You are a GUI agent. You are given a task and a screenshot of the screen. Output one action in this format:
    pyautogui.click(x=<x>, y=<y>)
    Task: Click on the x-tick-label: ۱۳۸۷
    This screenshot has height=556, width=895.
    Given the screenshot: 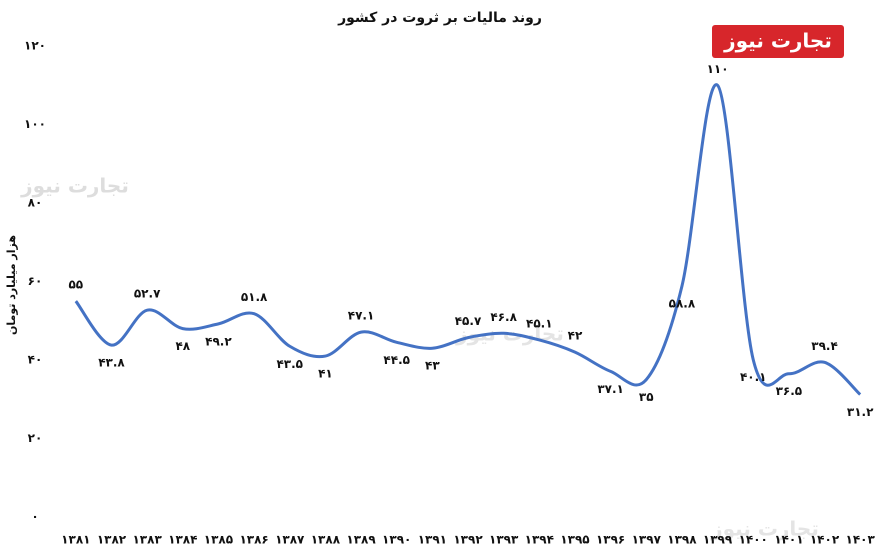 What is the action you would take?
    pyautogui.click(x=290, y=540)
    